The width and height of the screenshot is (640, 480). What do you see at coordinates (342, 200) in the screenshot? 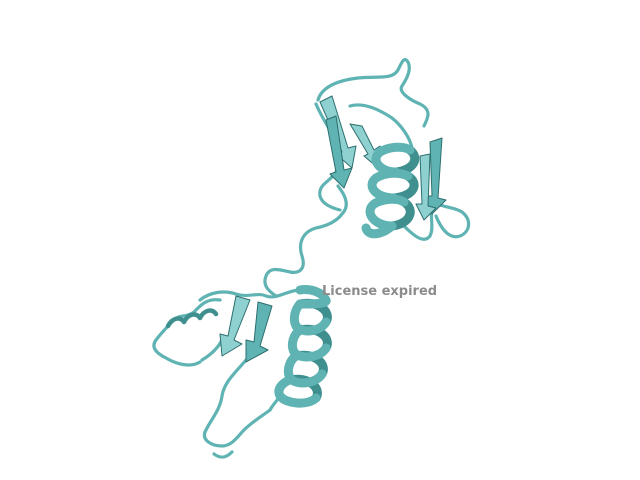
I see `upper-loop-small` at bounding box center [342, 200].